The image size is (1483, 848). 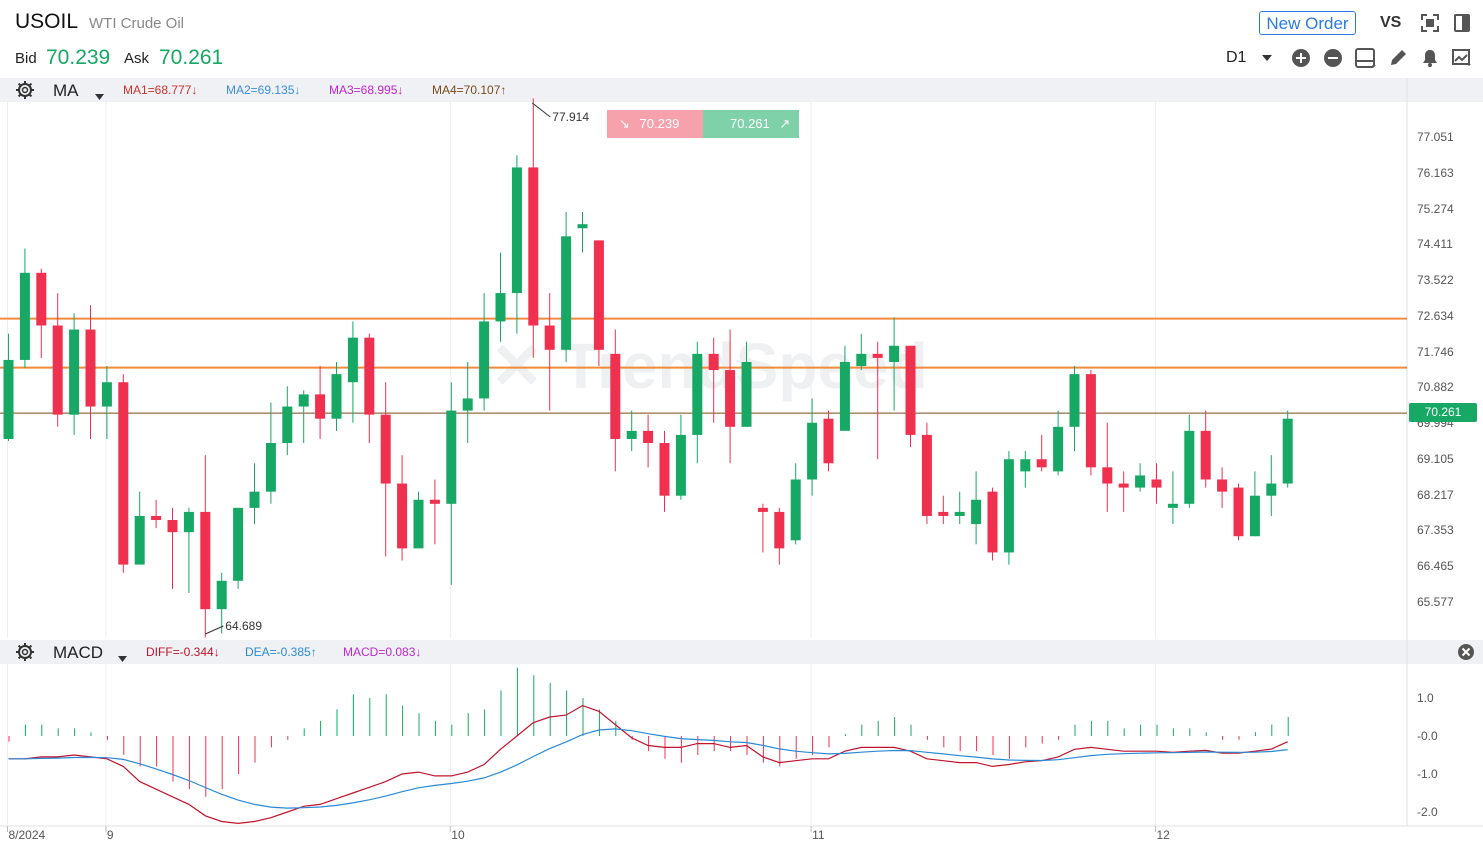 What do you see at coordinates (1435, 352) in the screenshot?
I see `price-axis-label: 71.746` at bounding box center [1435, 352].